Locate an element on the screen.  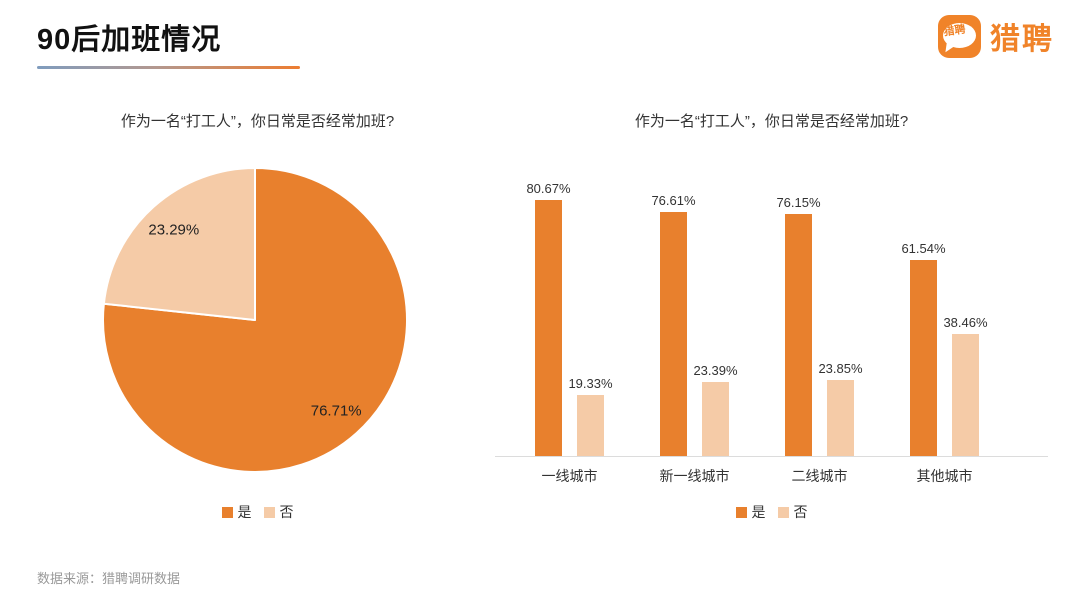
bar-chart-title: 作为一名“打工人”，你日常是否经常加班? is located at coordinates (771, 121).